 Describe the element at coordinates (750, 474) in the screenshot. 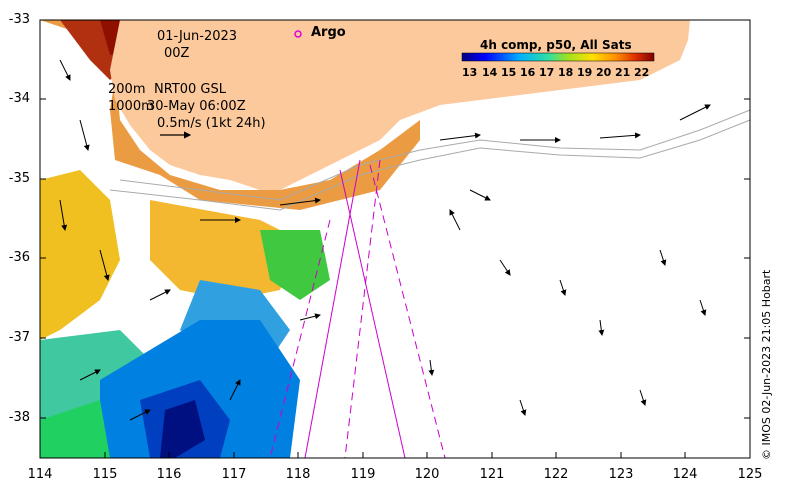

I see `x-tick-label: 125` at that location.